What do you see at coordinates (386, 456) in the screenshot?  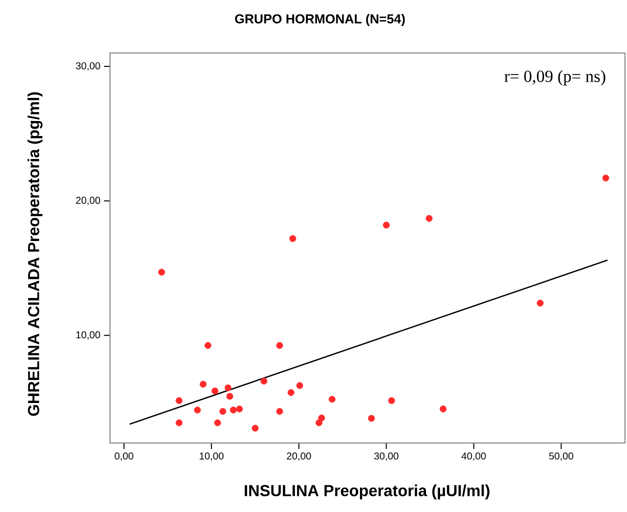 I see `x-tick-label: 30,00` at bounding box center [386, 456].